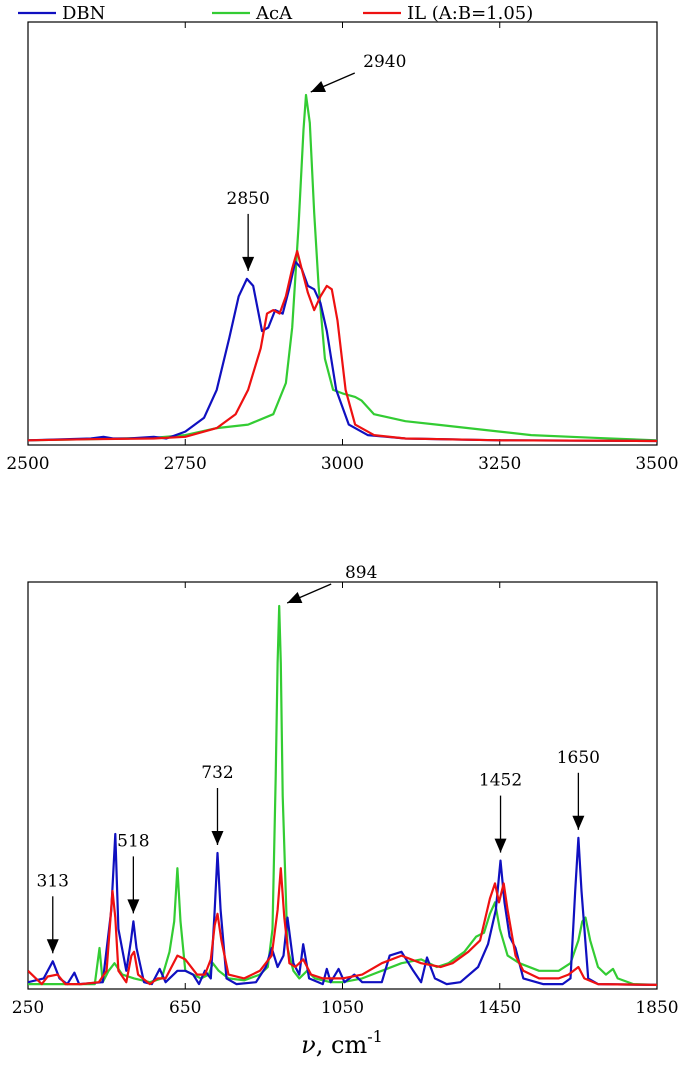 The image size is (685, 1065). Describe the element at coordinates (28, 1008) in the screenshot. I see `x-tick-label-low-250: 250` at that location.